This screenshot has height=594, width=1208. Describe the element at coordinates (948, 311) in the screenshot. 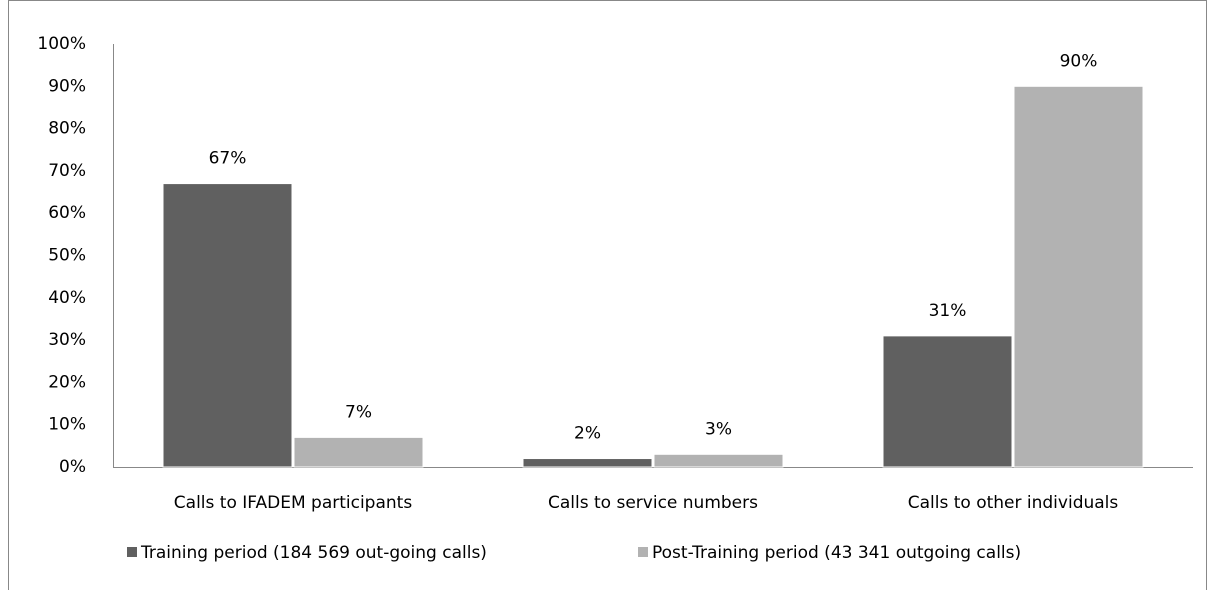

I see `data-label: 31%` at that location.